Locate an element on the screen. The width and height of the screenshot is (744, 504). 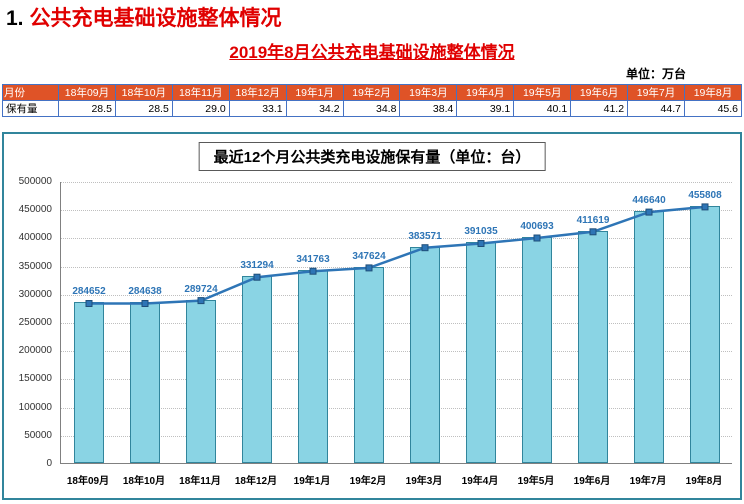
month-header-cell: 18年10月 is located at coordinates (143, 92).